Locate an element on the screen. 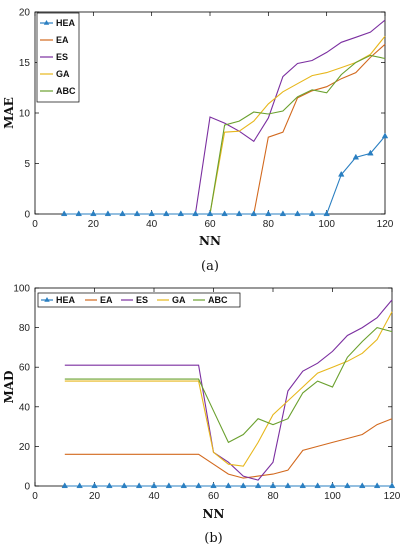  y-tick-label: 40 is located at coordinates (25, 407).